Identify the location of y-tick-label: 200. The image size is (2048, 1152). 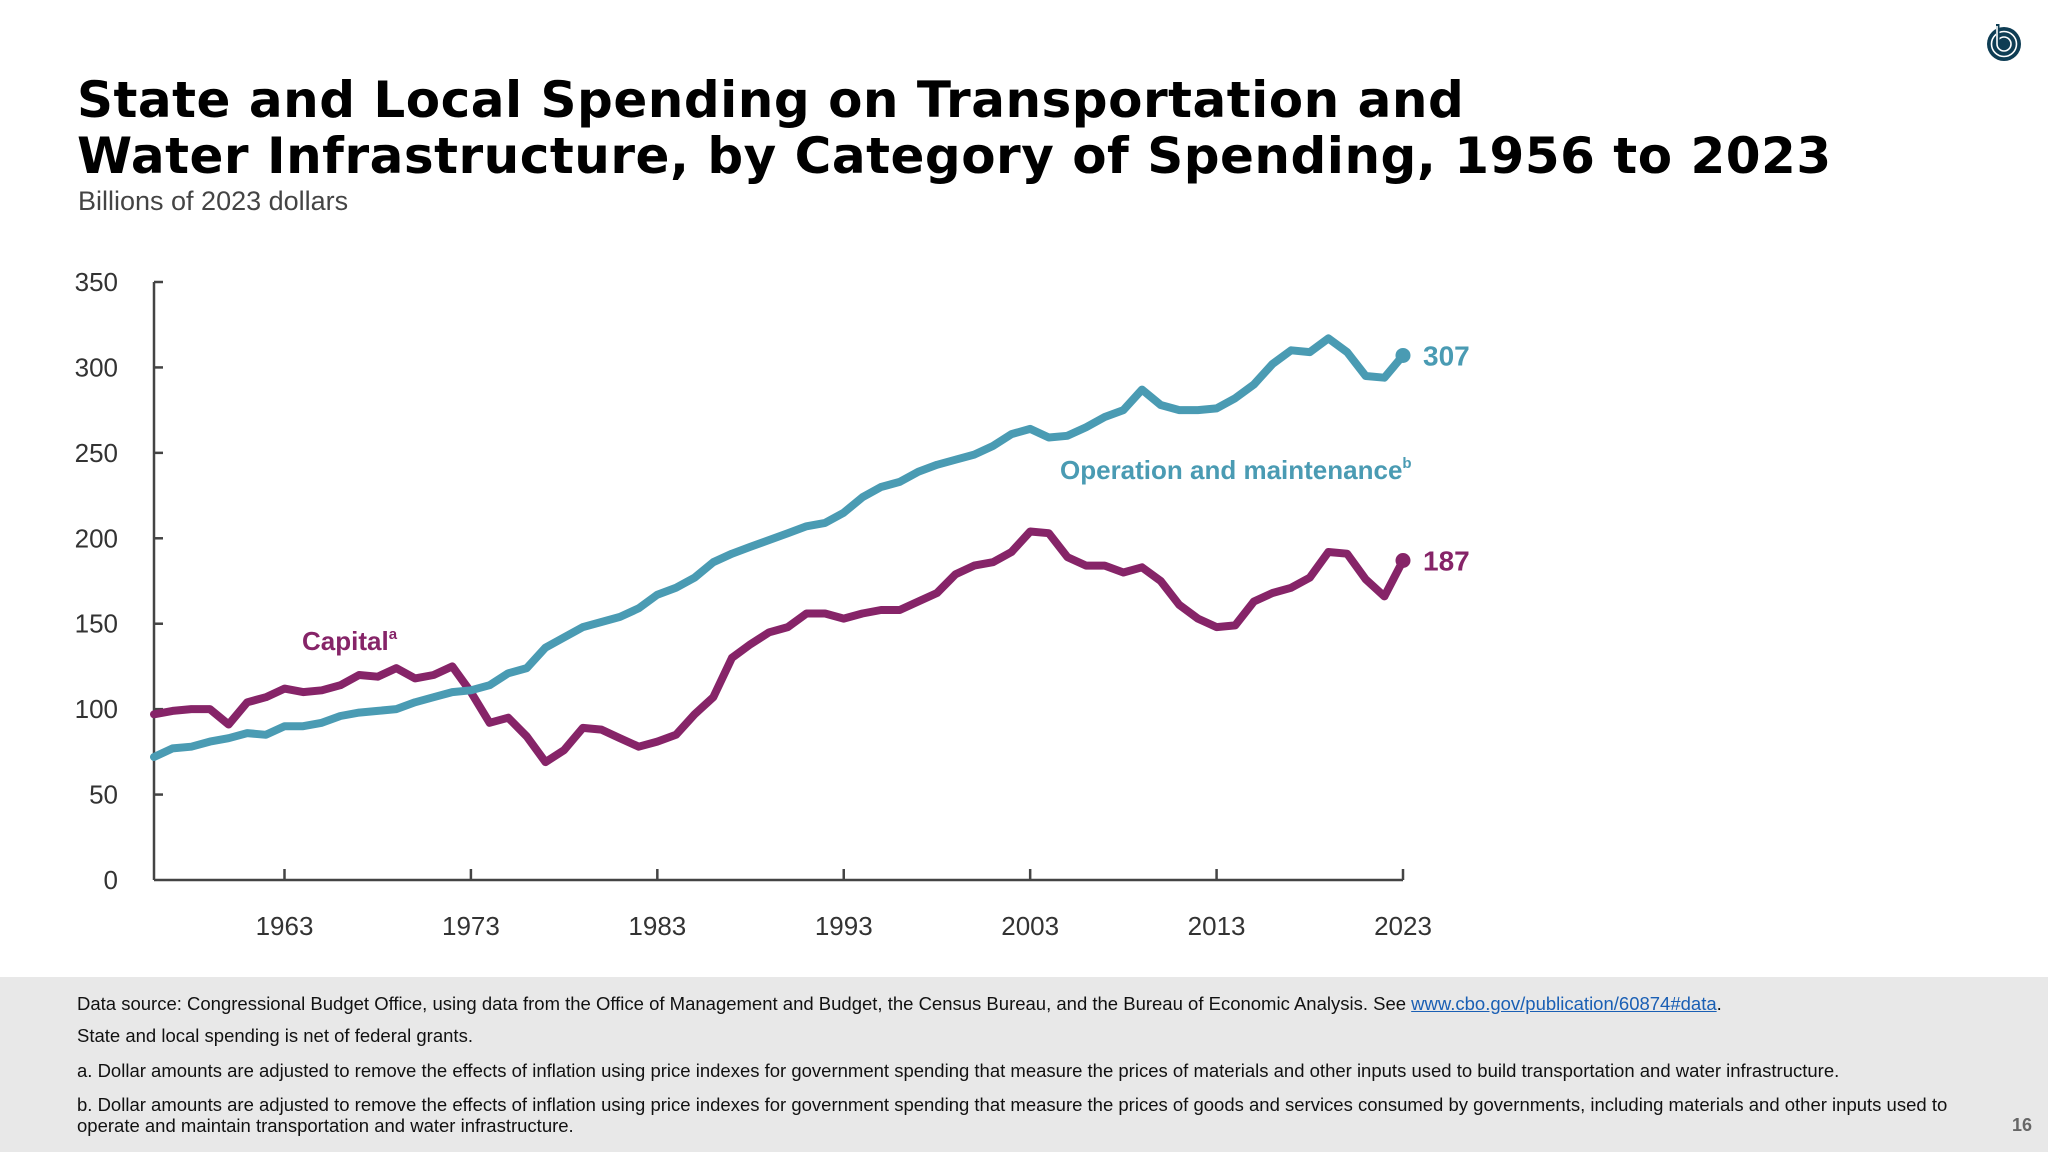
(96, 538).